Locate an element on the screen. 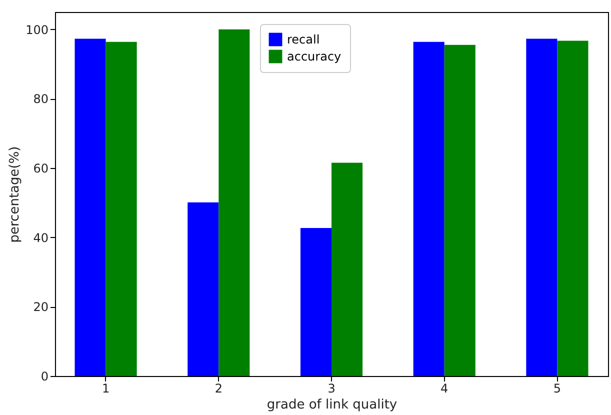 The height and width of the screenshot is (415, 611). y-tick-label: 80 is located at coordinates (40, 99).